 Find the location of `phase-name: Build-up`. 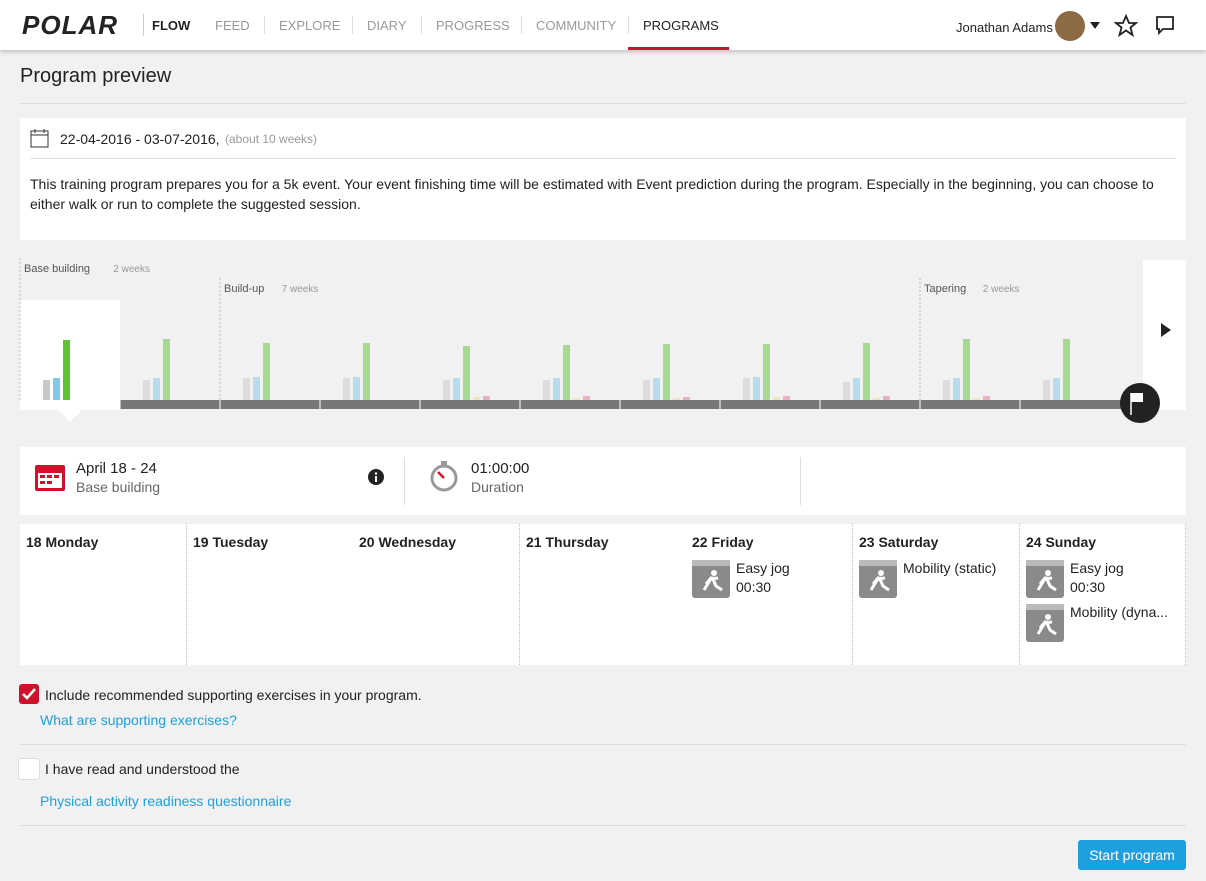

phase-name: Build-up is located at coordinates (244, 289).